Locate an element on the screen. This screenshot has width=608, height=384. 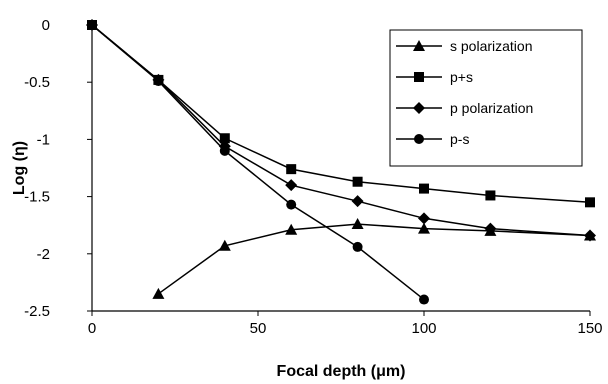
y-tick-label: -1 is located at coordinates (43, 139).